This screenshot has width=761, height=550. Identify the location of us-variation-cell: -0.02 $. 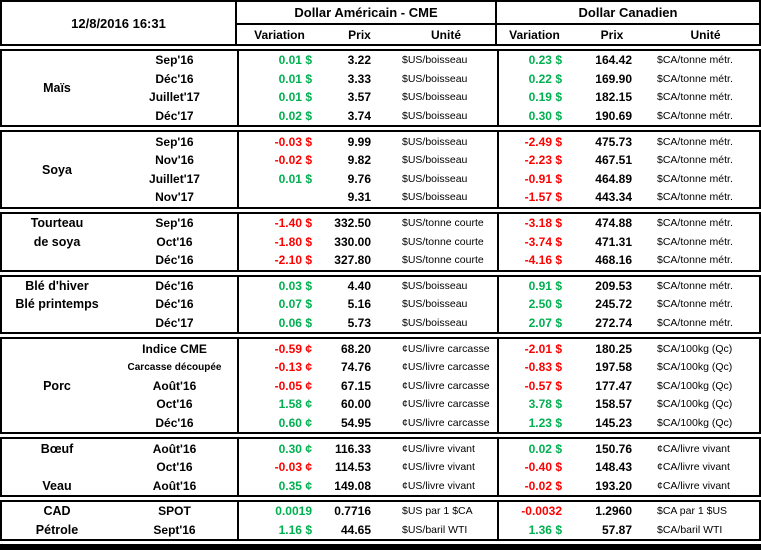
(293, 160).